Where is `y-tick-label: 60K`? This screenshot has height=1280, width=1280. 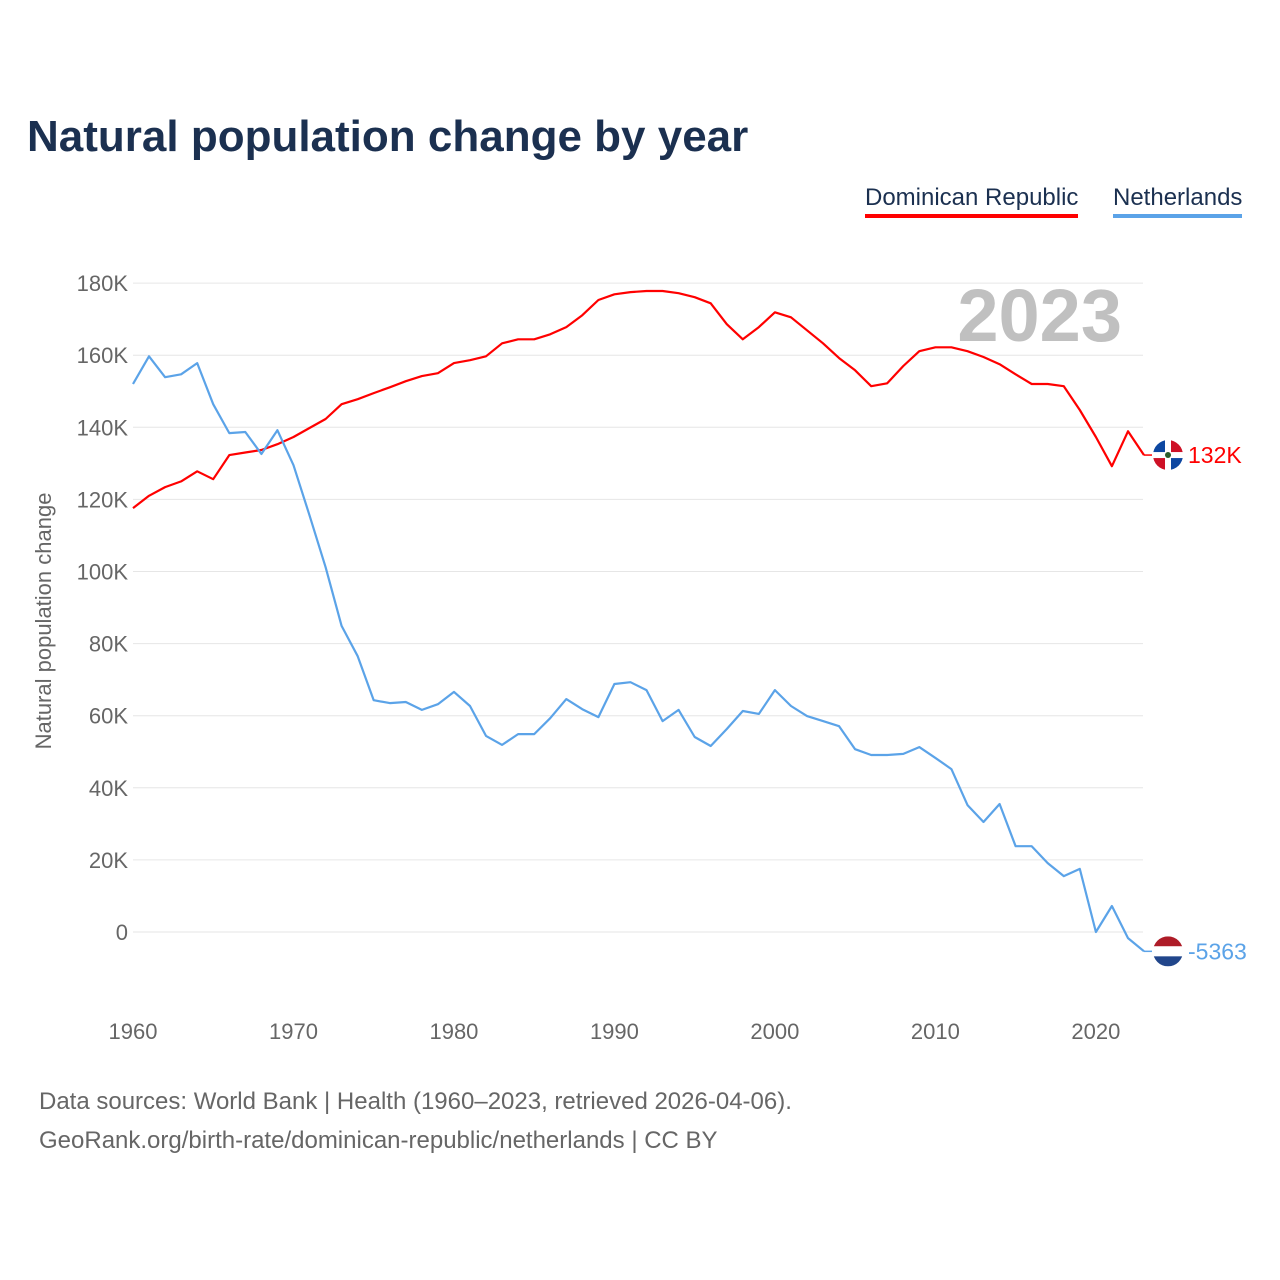
y-tick-label: 60K is located at coordinates (108, 716).